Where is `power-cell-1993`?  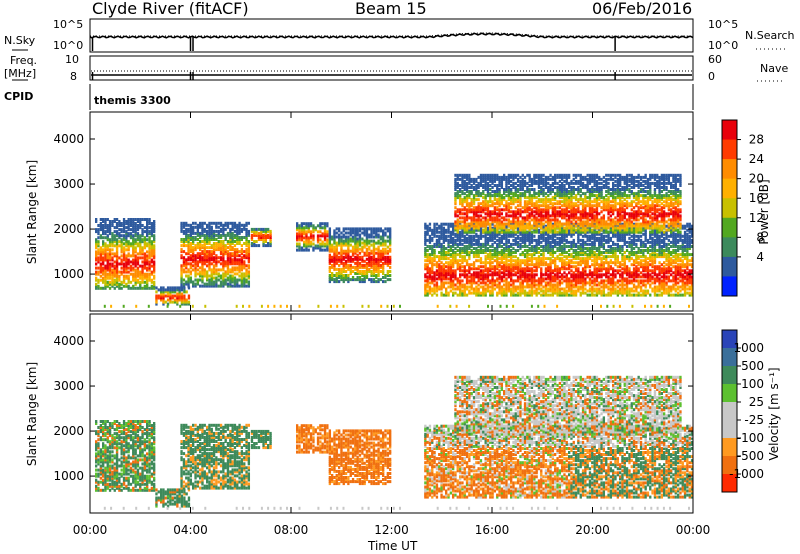 power-cell-1993 is located at coordinates (369, 249).